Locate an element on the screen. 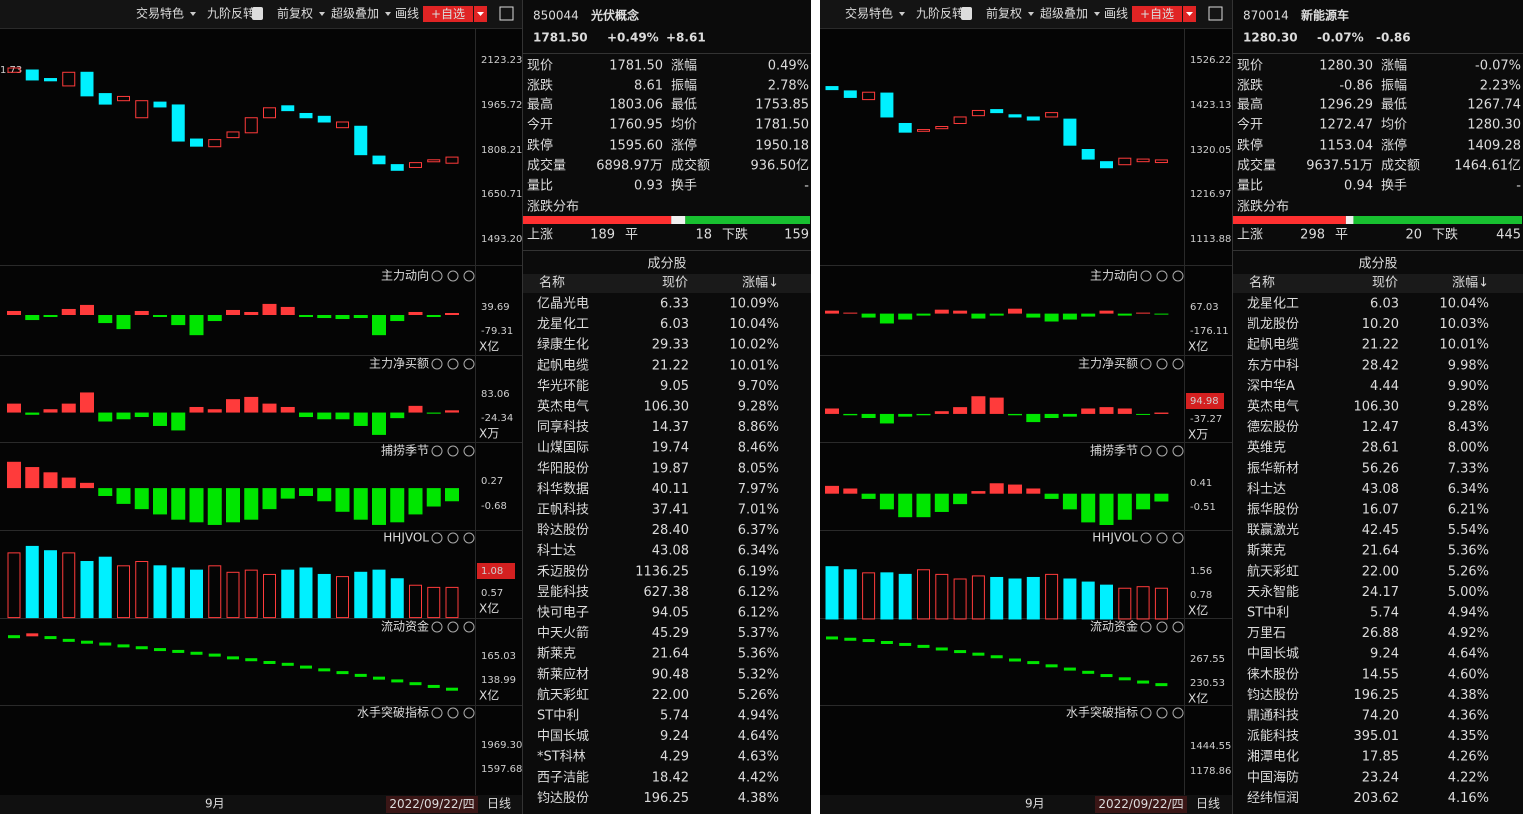 The image size is (1523, 814). stock-name: 振华新材 is located at coordinates (1273, 468).